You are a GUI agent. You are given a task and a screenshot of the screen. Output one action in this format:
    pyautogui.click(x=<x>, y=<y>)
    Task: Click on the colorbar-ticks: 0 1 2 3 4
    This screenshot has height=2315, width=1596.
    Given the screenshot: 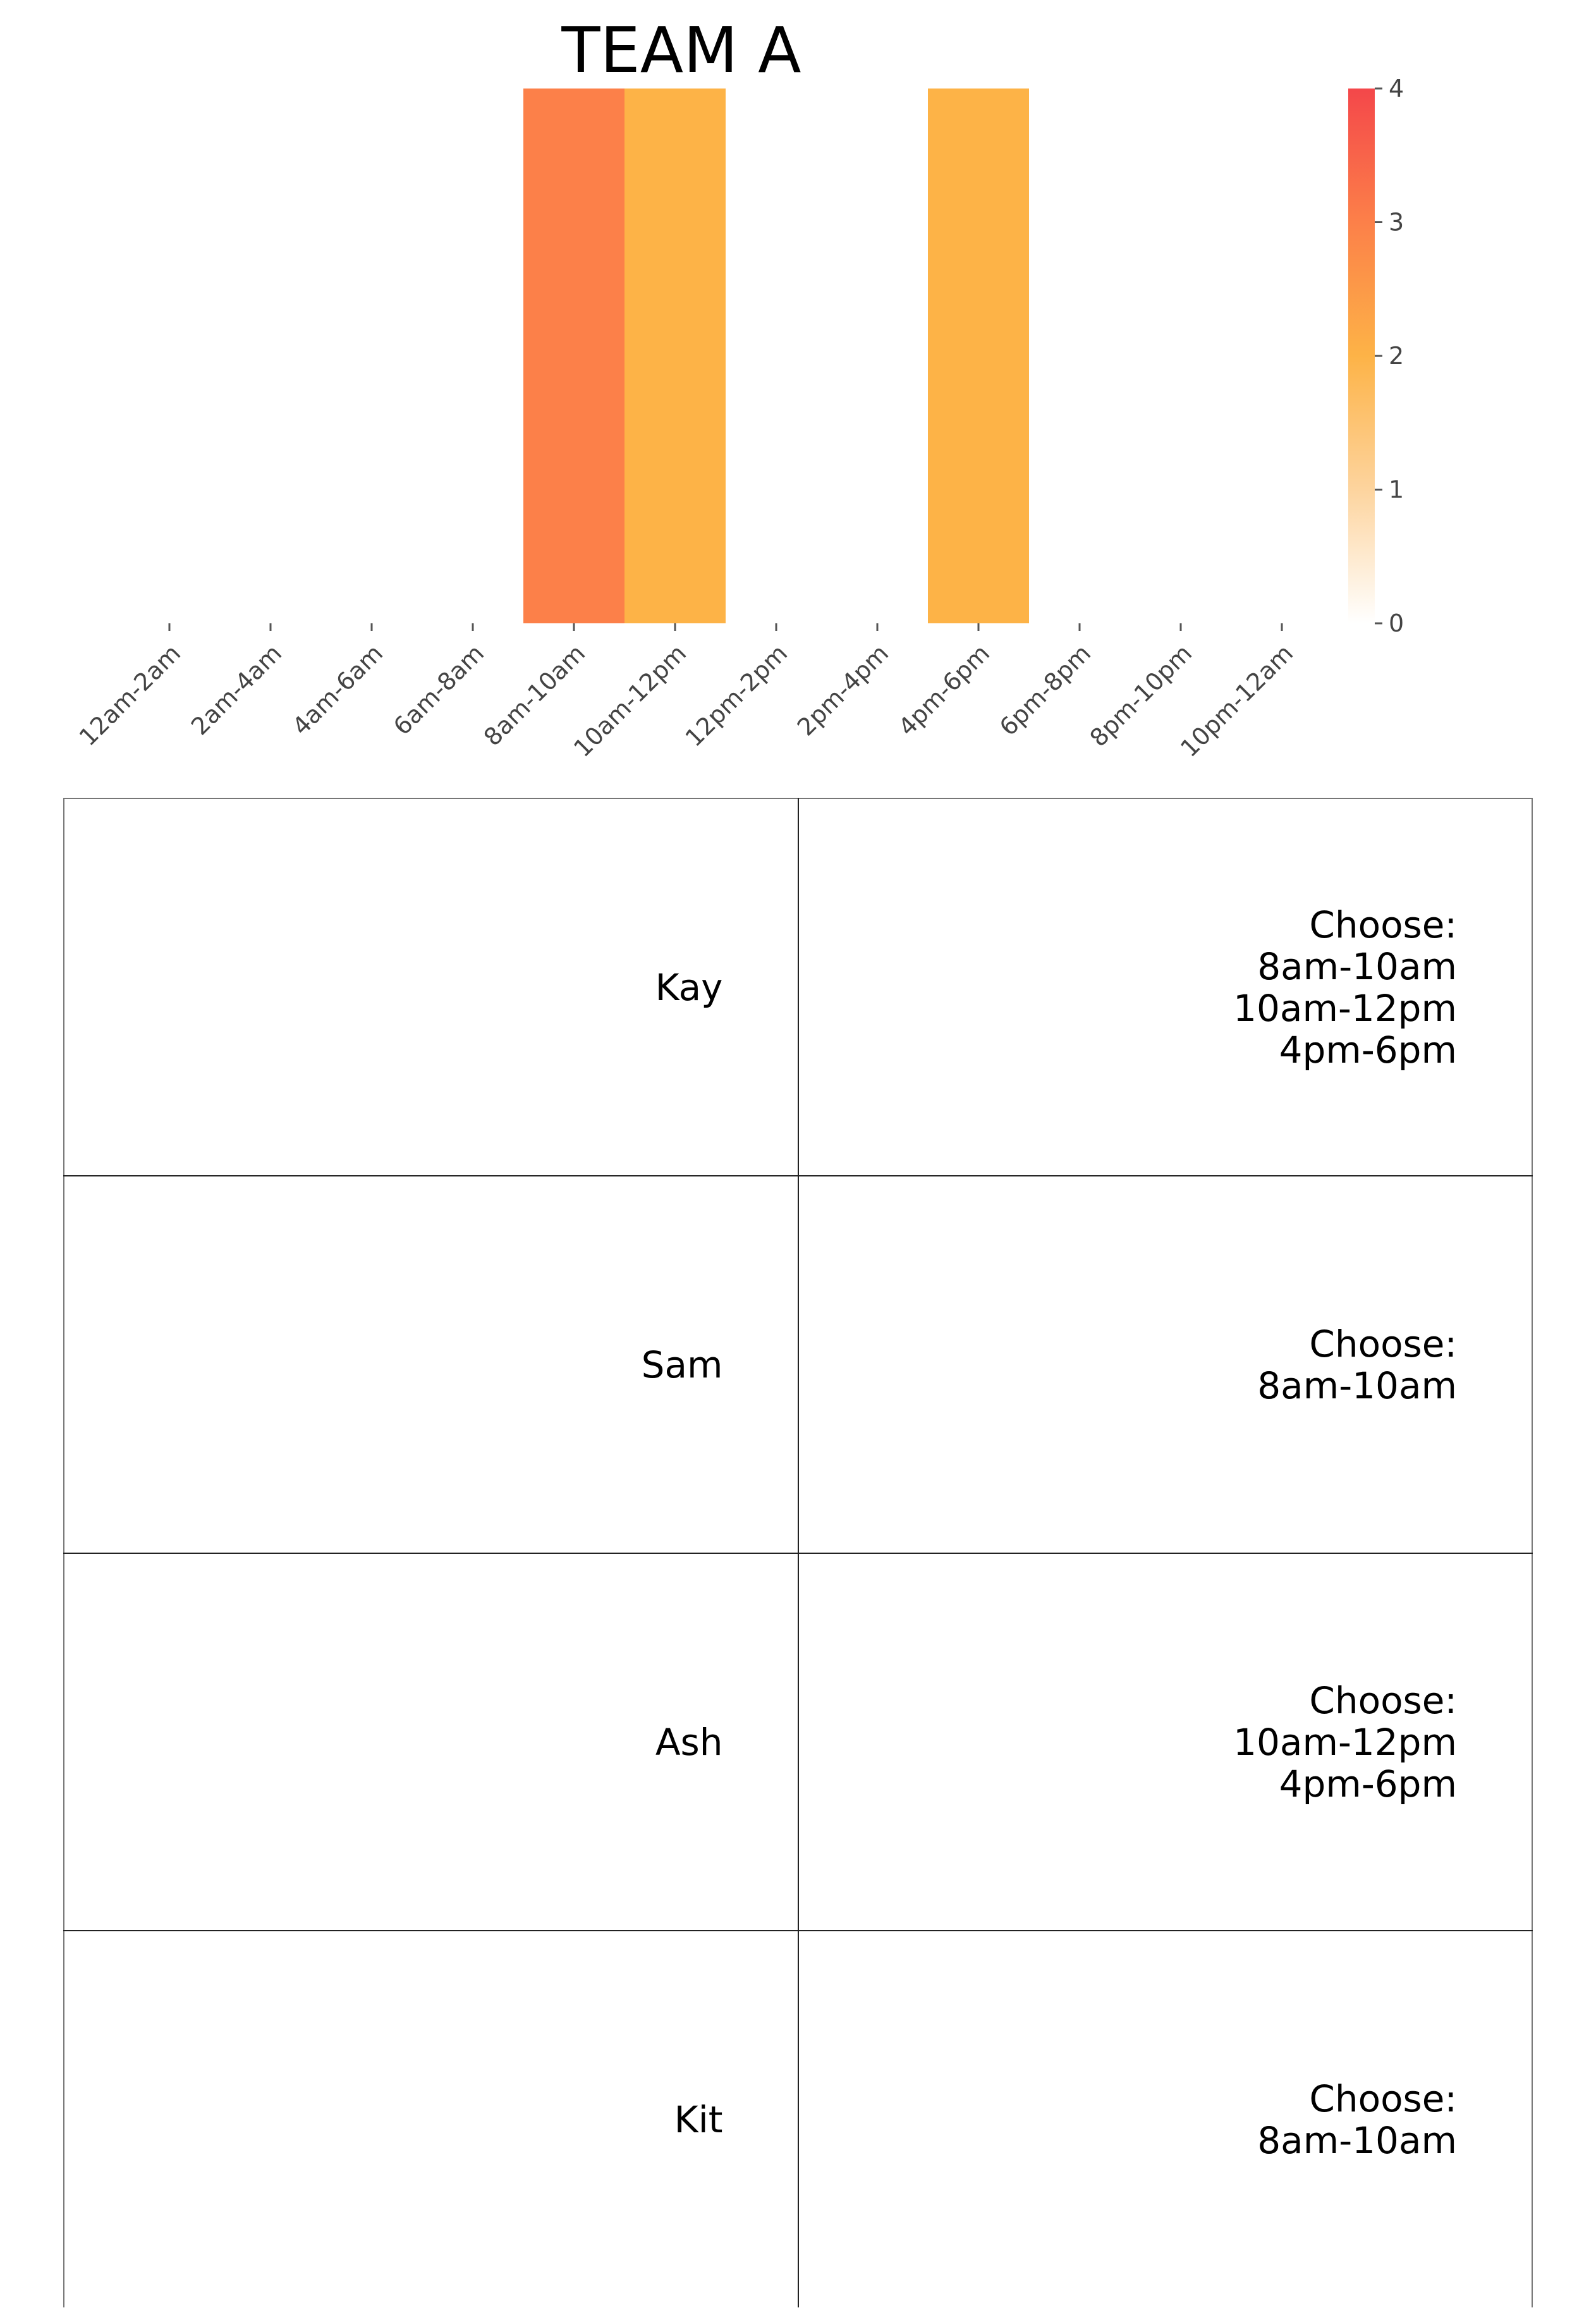 What is the action you would take?
    pyautogui.click(x=1389, y=356)
    